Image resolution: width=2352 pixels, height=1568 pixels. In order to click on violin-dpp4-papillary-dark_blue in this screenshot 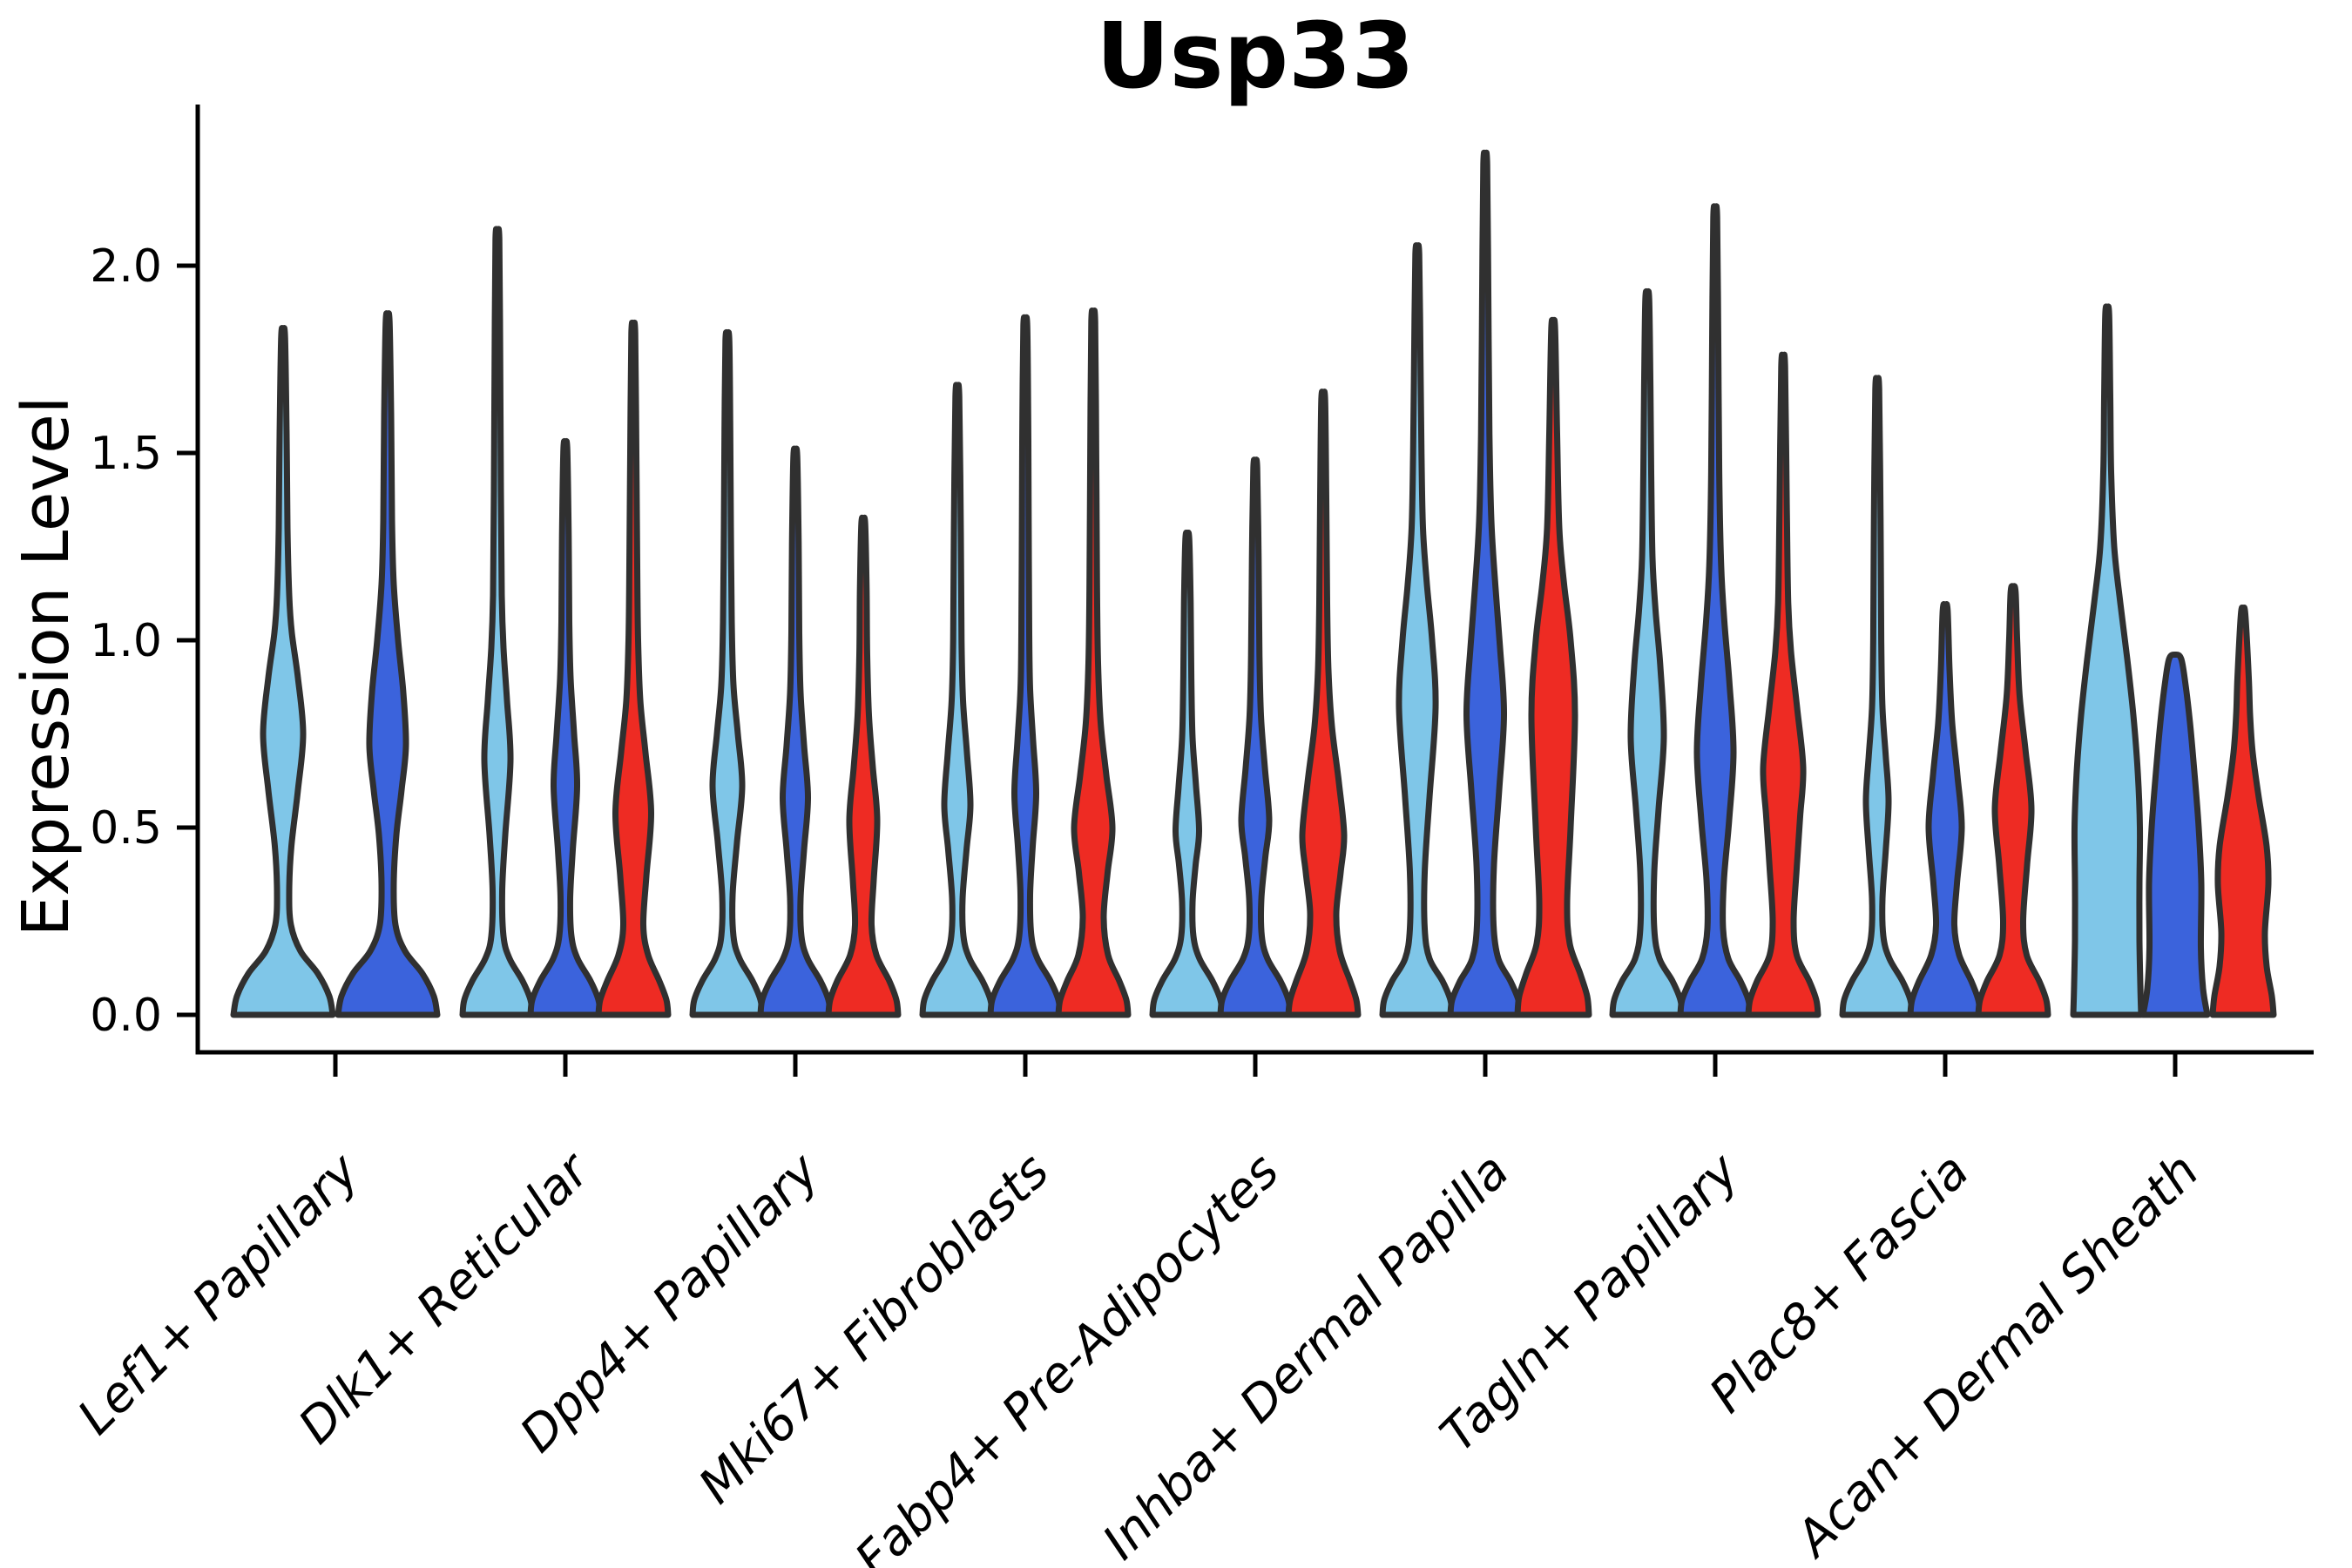, I will do `click(795, 731)`.